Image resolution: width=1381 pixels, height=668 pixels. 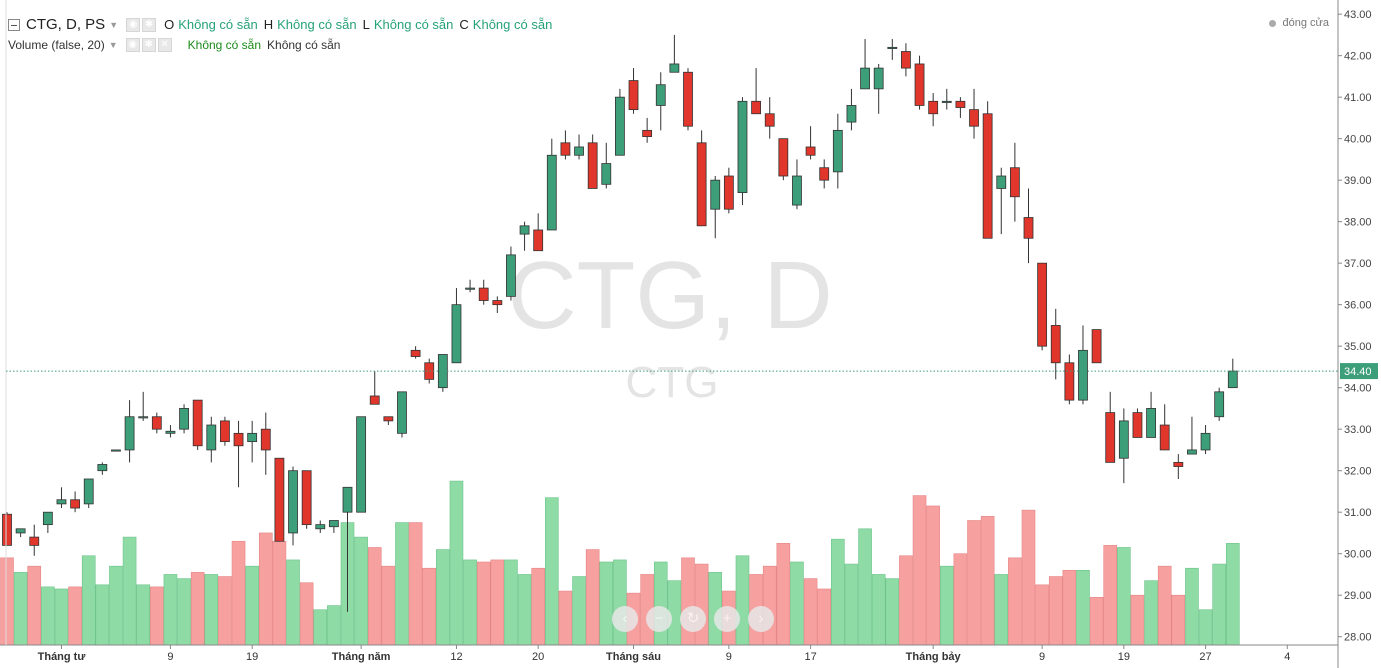 I want to click on y-tick-label: 40.00, so click(x=1358, y=140).